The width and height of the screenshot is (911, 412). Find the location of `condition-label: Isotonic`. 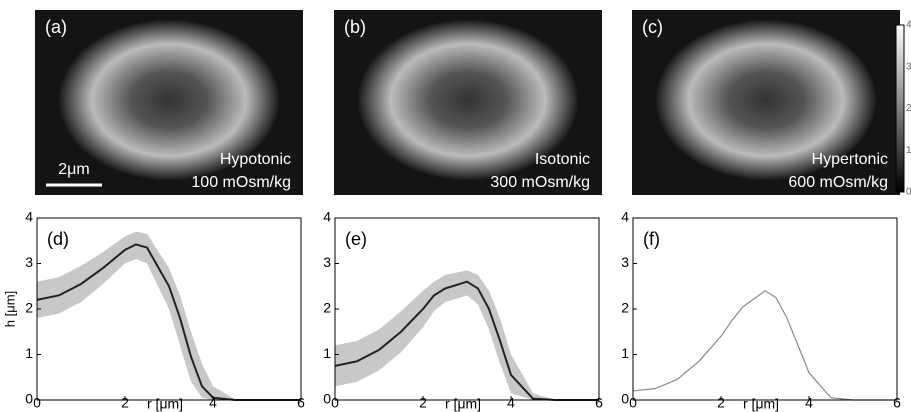

condition-label: Isotonic is located at coordinates (562, 159).